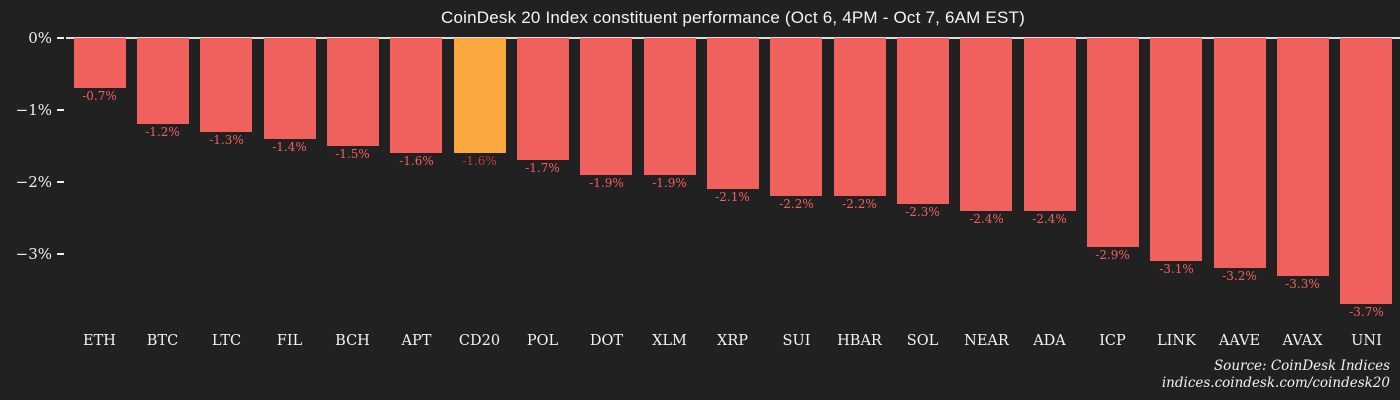 The height and width of the screenshot is (400, 1400). What do you see at coordinates (99, 341) in the screenshot?
I see `x-axis-category-label-eth: ETH` at bounding box center [99, 341].